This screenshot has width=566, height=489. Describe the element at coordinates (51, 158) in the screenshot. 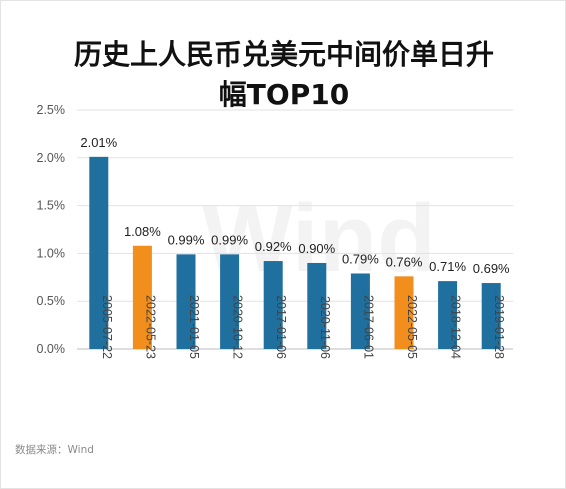

I see `y-tick-label: 2.0%` at that location.